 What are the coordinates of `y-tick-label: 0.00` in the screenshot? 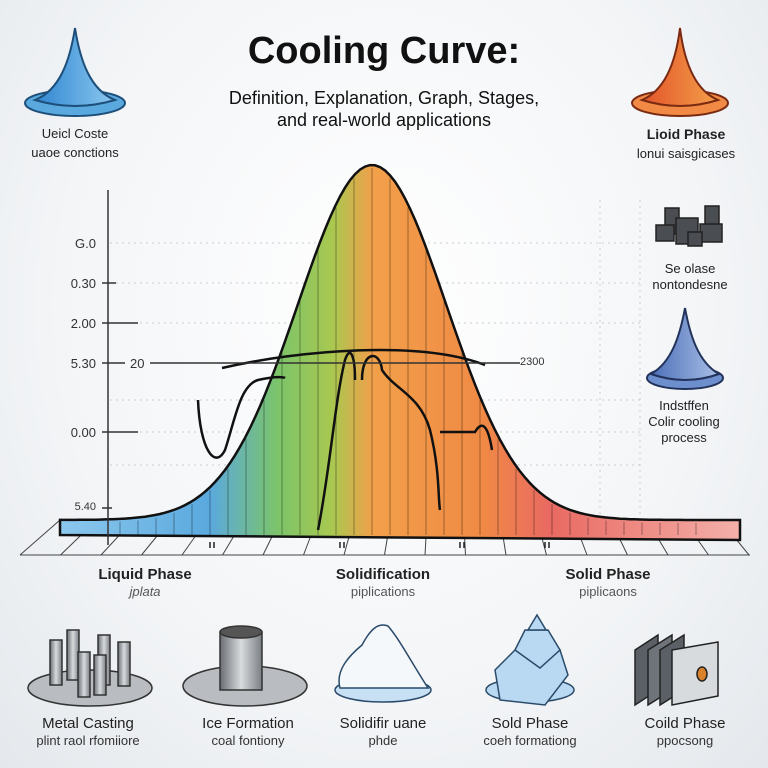 It's located at (83, 432).